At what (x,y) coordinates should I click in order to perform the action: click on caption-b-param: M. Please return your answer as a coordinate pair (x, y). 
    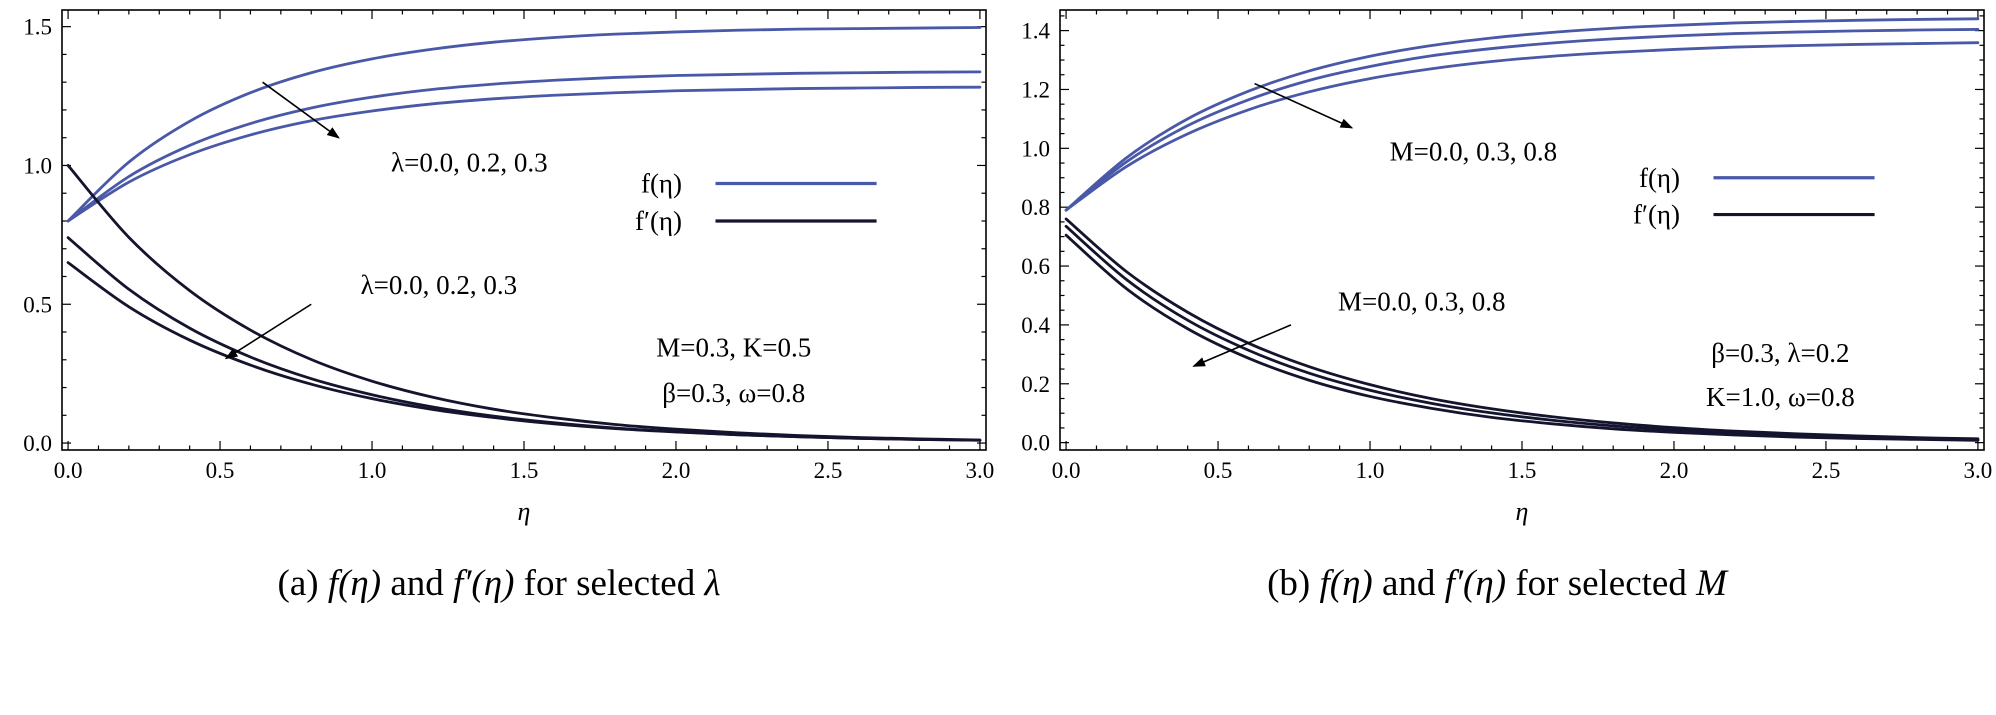
    Looking at the image, I should click on (1711, 583).